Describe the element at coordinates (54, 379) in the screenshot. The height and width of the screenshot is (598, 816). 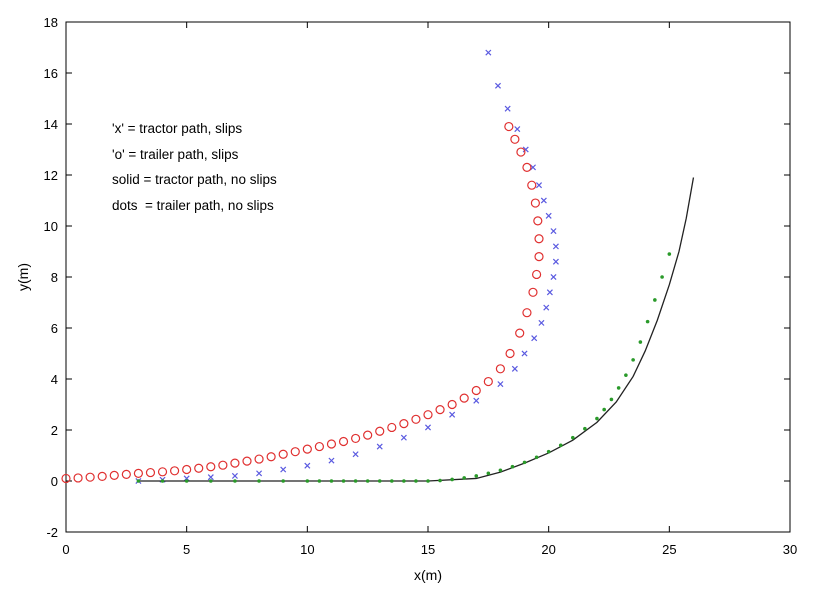
I see `y-tick-label: 4` at that location.